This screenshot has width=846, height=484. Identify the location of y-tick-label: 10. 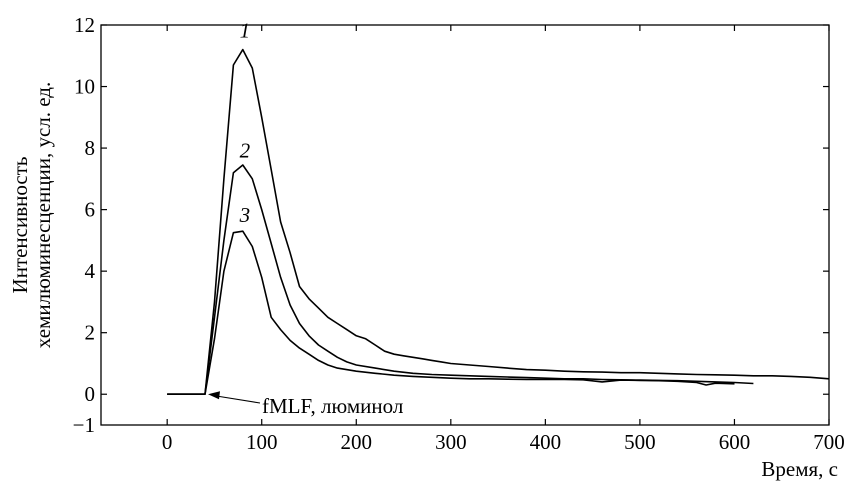
(84, 87).